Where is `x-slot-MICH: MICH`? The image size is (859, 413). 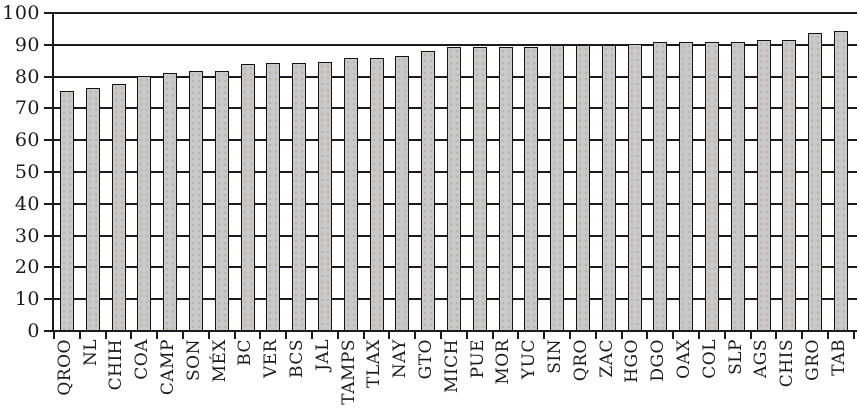
x-slot-MICH: MICH is located at coordinates (452, 376).